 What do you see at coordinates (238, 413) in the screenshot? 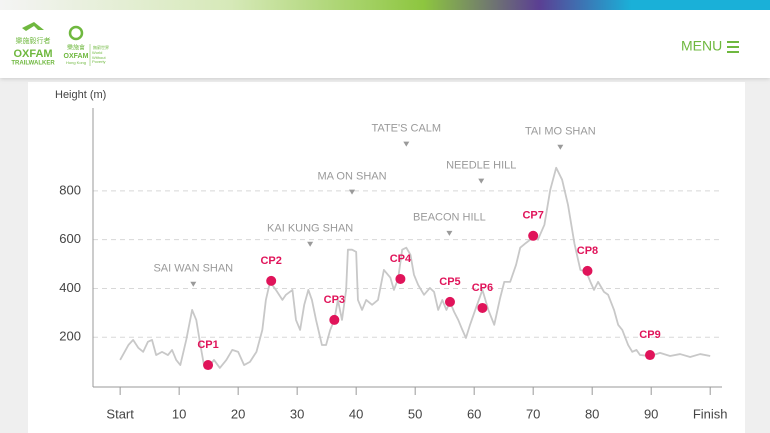
I see `x-tick-label: 20` at bounding box center [238, 413].